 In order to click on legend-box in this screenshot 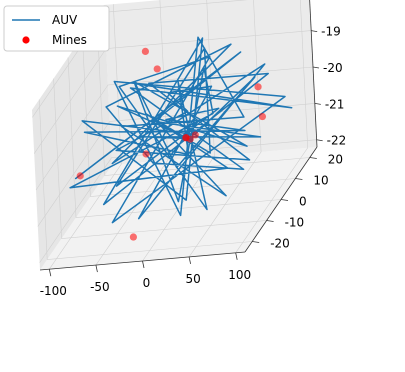, I will do `click(56, 28)`.